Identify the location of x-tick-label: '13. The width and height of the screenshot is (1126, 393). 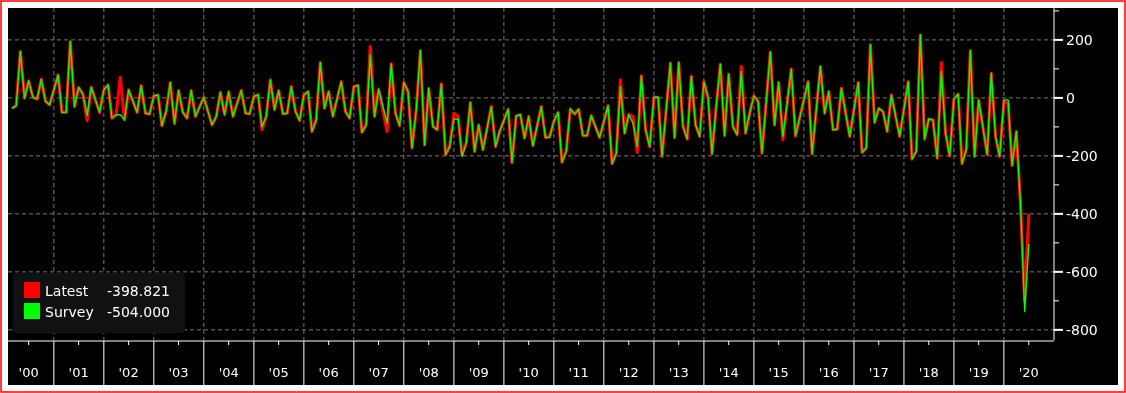
(678, 372).